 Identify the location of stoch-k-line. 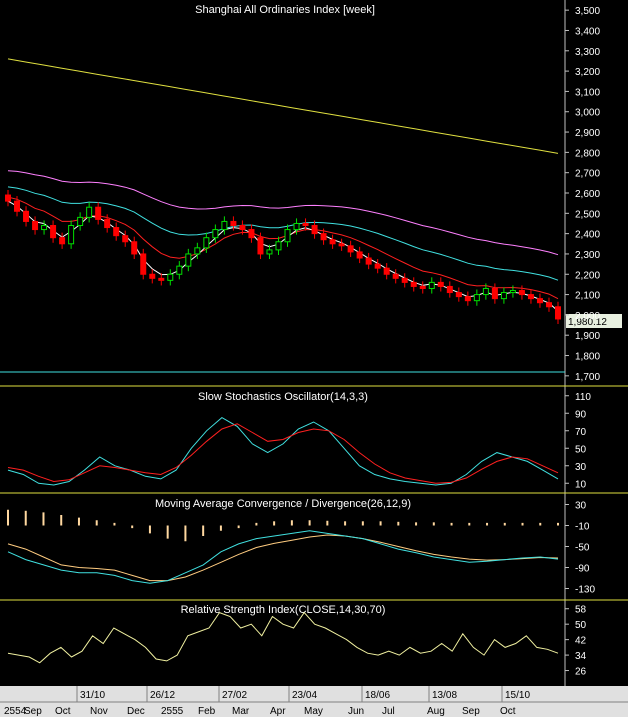
(283, 451).